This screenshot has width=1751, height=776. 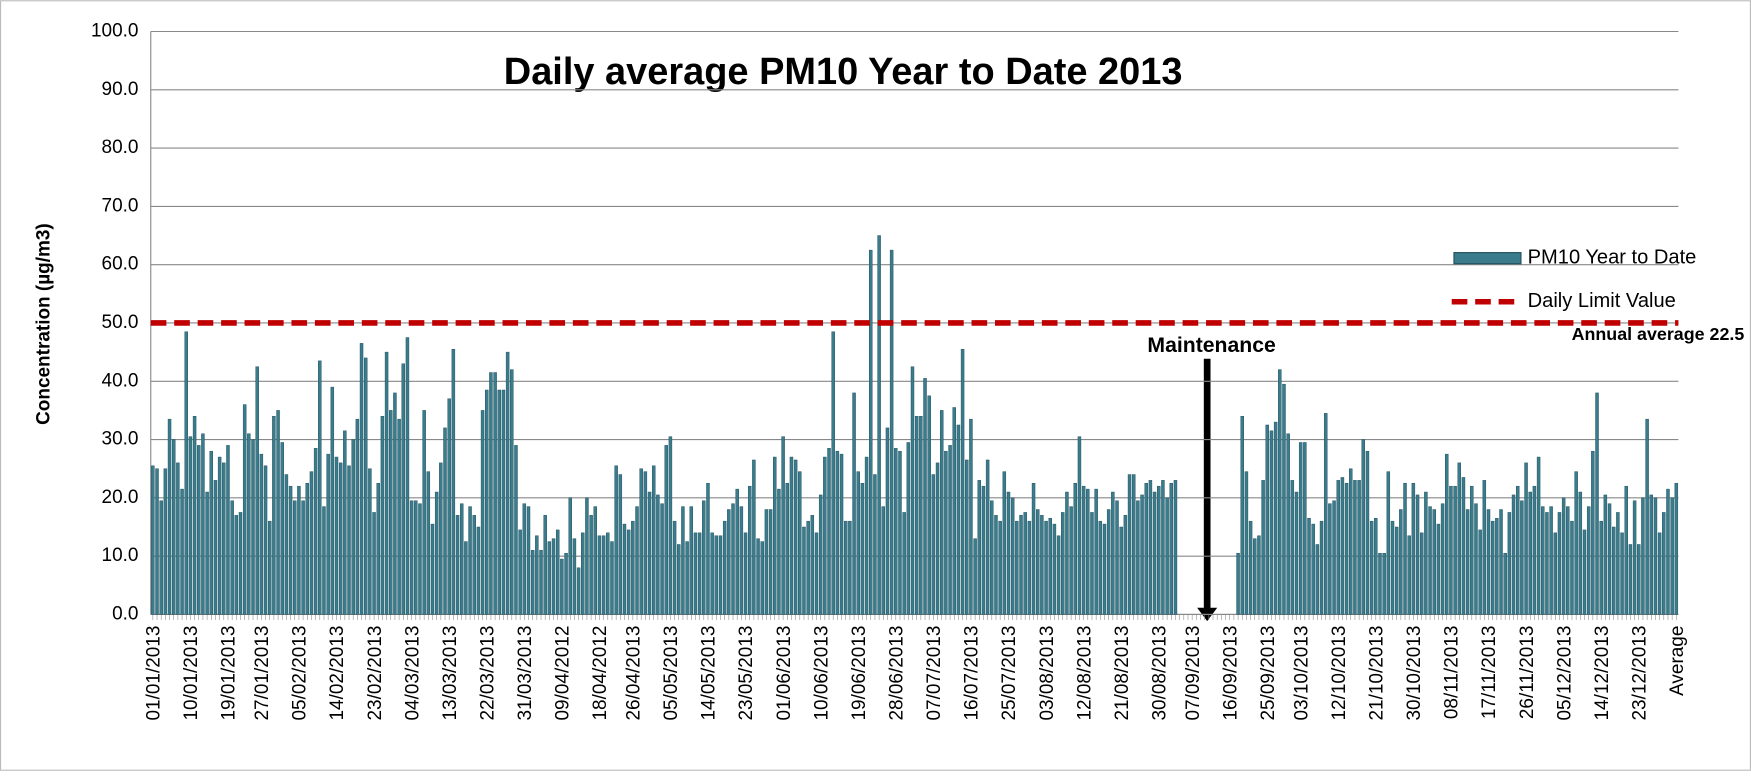 What do you see at coordinates (1658, 334) in the screenshot?
I see `annual-average-label: Annual average 22.5` at bounding box center [1658, 334].